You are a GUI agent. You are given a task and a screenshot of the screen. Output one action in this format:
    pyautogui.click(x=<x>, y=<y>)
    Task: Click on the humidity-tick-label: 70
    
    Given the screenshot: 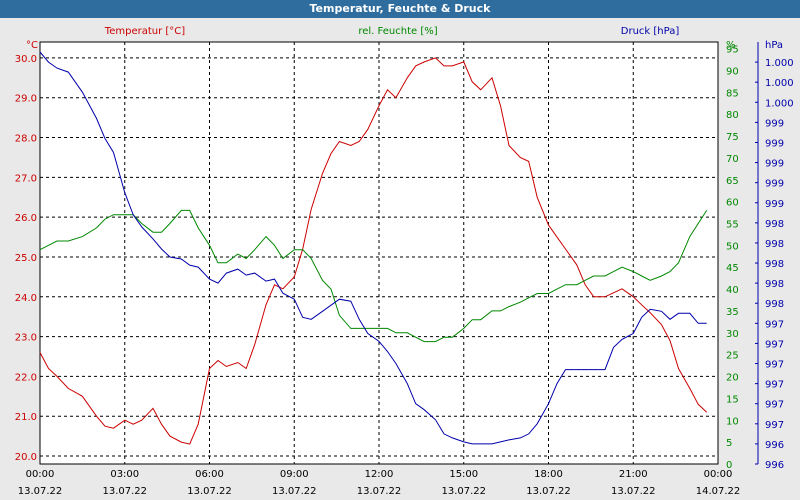 What is the action you would take?
    pyautogui.click(x=732, y=159)
    